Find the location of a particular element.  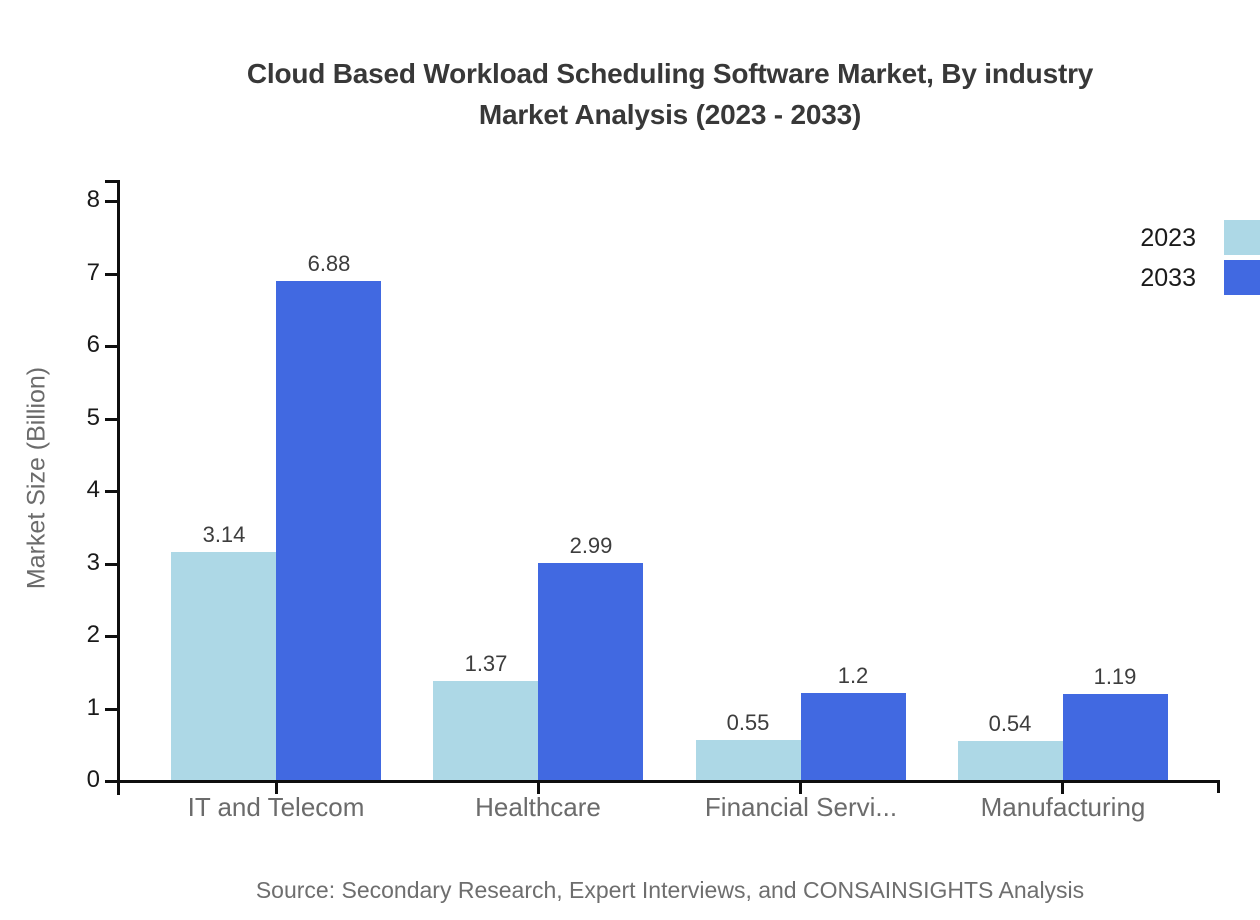

bar-2023-healthcare is located at coordinates (485, 730).